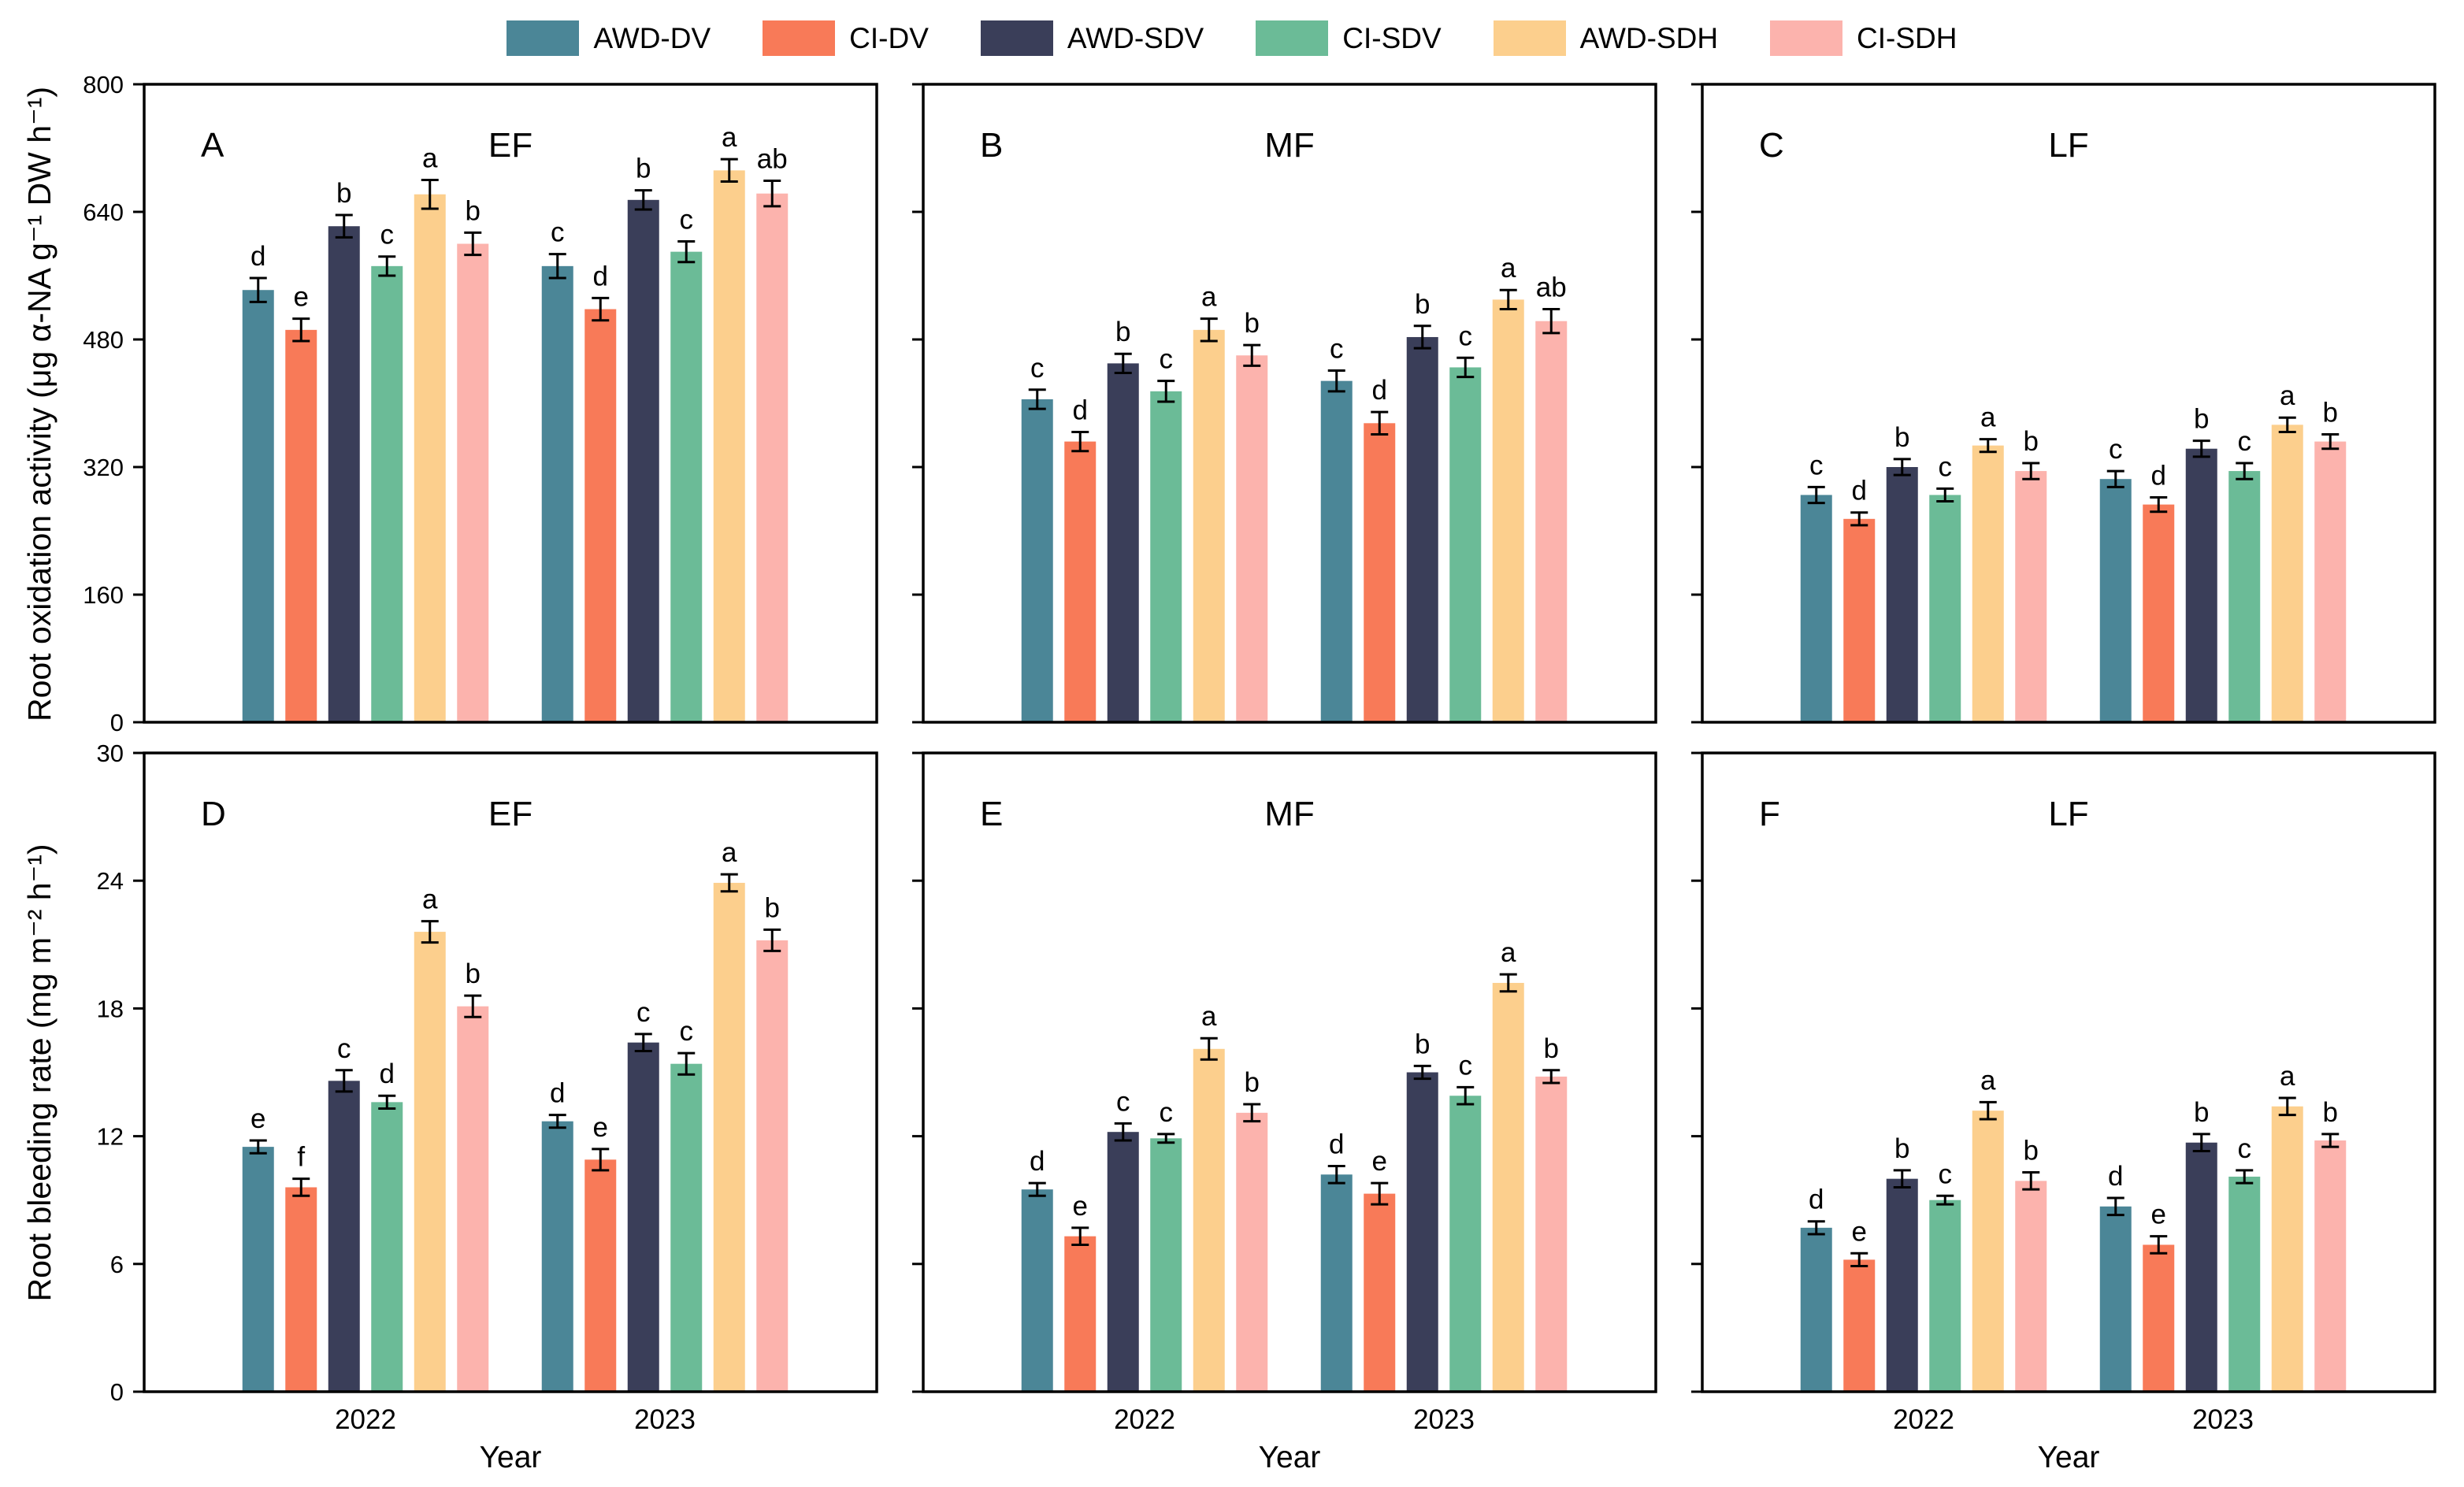  Describe the element at coordinates (1016, 38) in the screenshot. I see `legend-swatch-awd-sdv` at that location.